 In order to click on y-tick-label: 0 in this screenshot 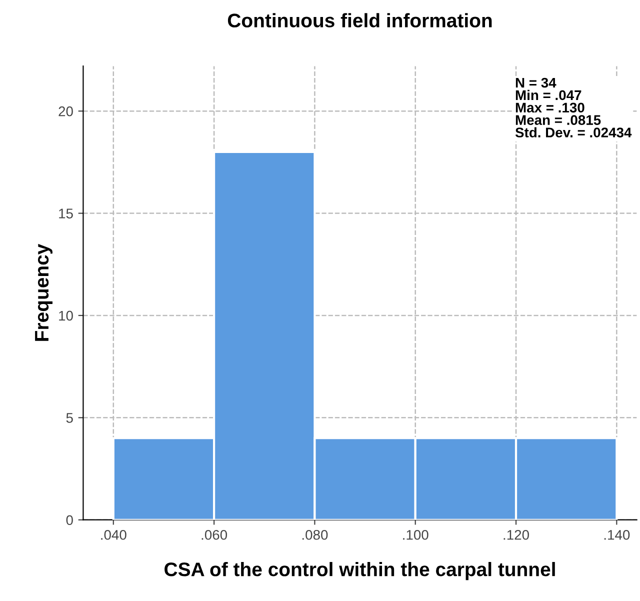, I will do `click(69, 520)`.